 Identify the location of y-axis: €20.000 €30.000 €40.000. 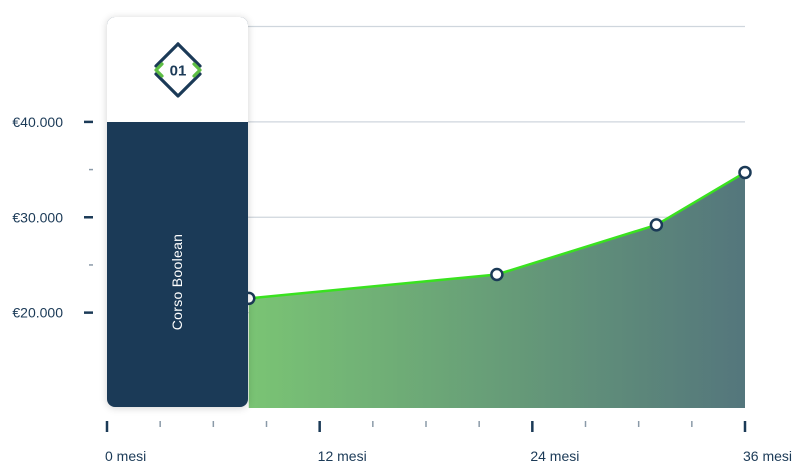
(52, 217).